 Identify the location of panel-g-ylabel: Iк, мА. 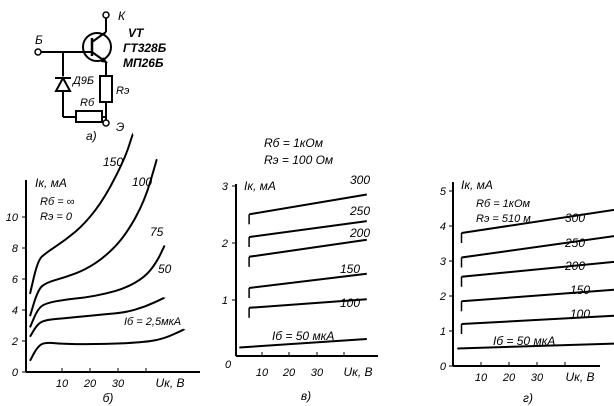
(477, 185).